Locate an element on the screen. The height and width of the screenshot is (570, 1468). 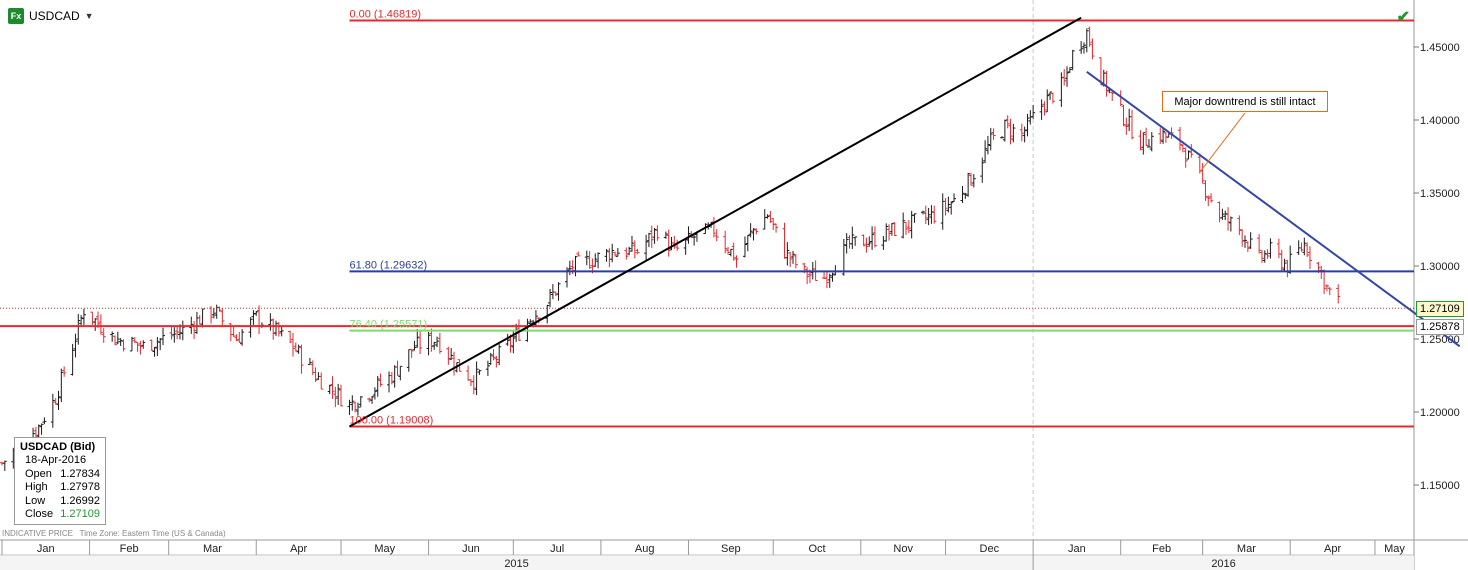
symbol-header: Fx USDCAD ▼ is located at coordinates (51, 16).